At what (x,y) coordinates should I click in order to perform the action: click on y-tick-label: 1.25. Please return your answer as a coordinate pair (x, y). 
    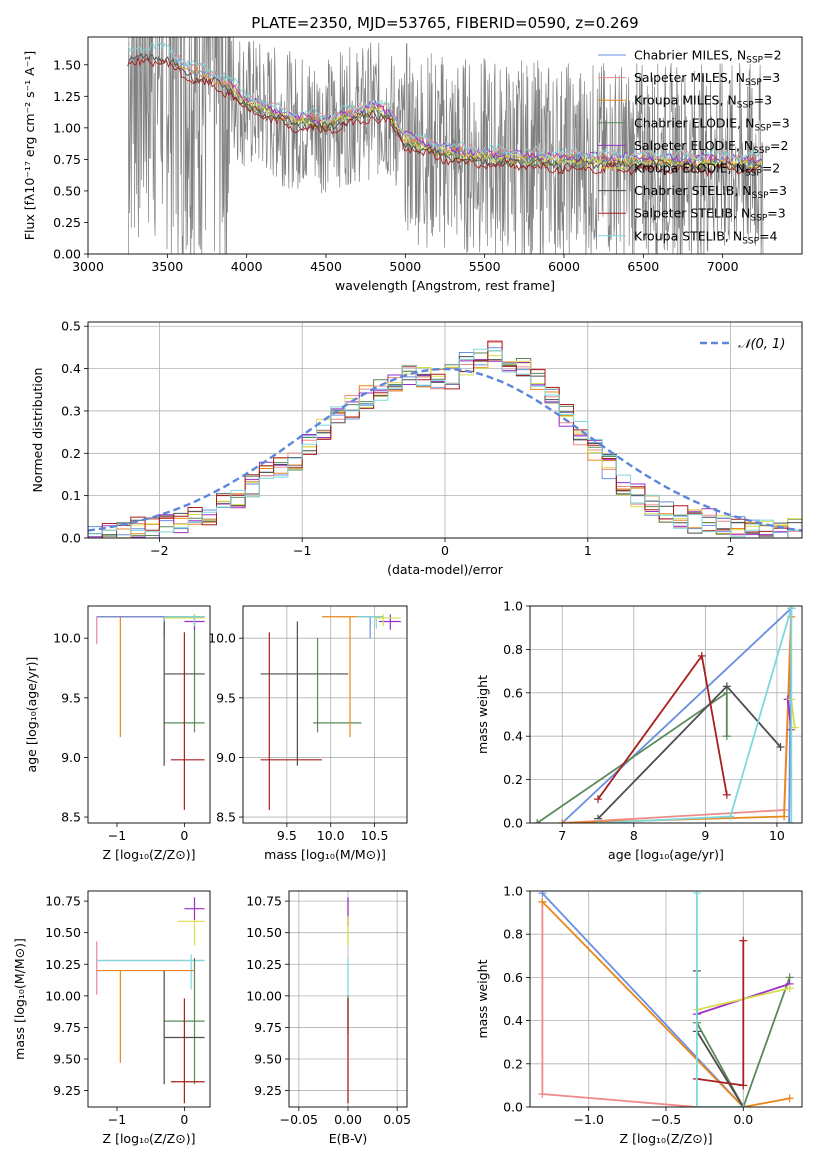
    Looking at the image, I should click on (67, 96).